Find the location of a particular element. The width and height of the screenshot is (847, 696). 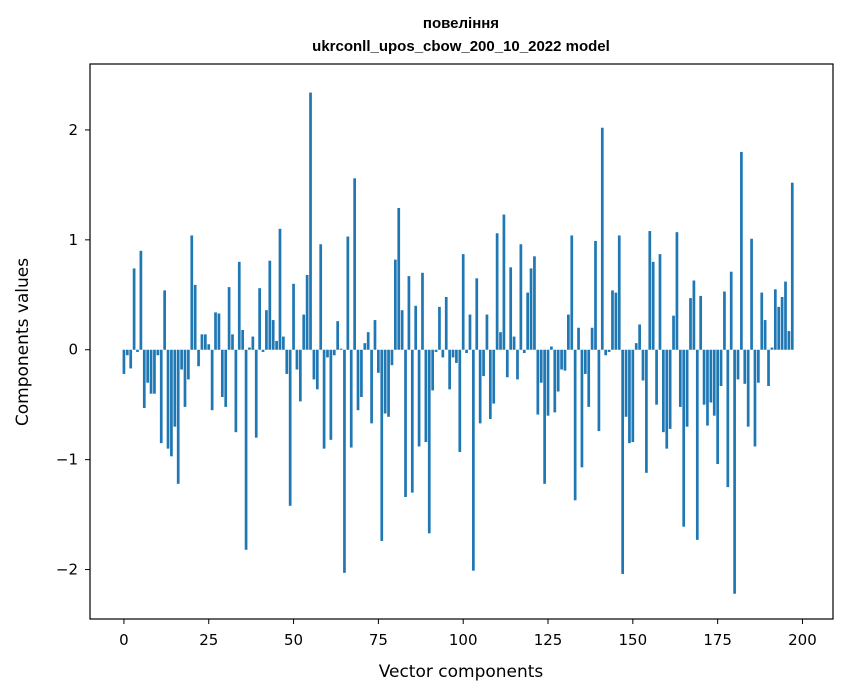

y-axis-ticks: −2 −1 0 1 2 is located at coordinates (73, 350).